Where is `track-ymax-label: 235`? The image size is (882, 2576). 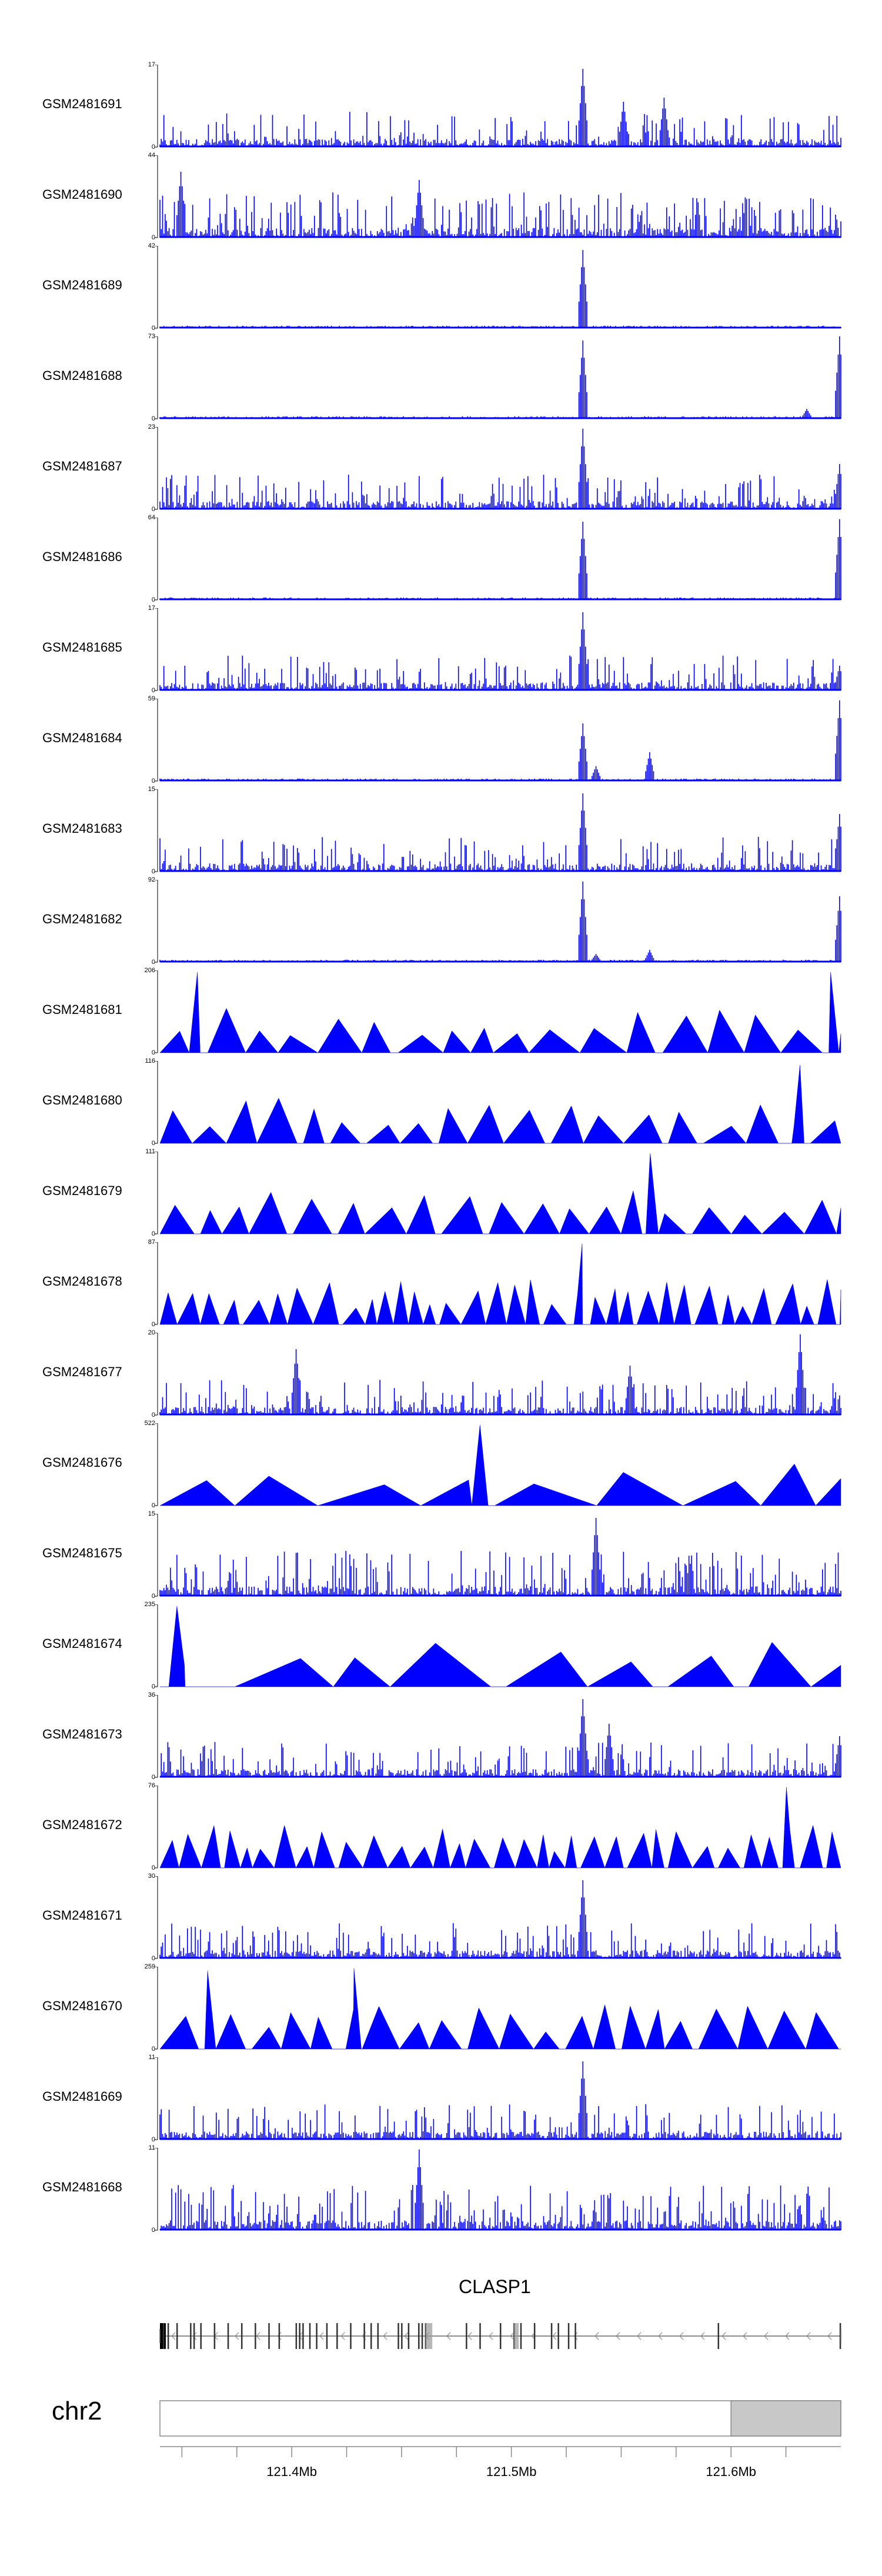 track-ymax-label: 235 is located at coordinates (149, 1604).